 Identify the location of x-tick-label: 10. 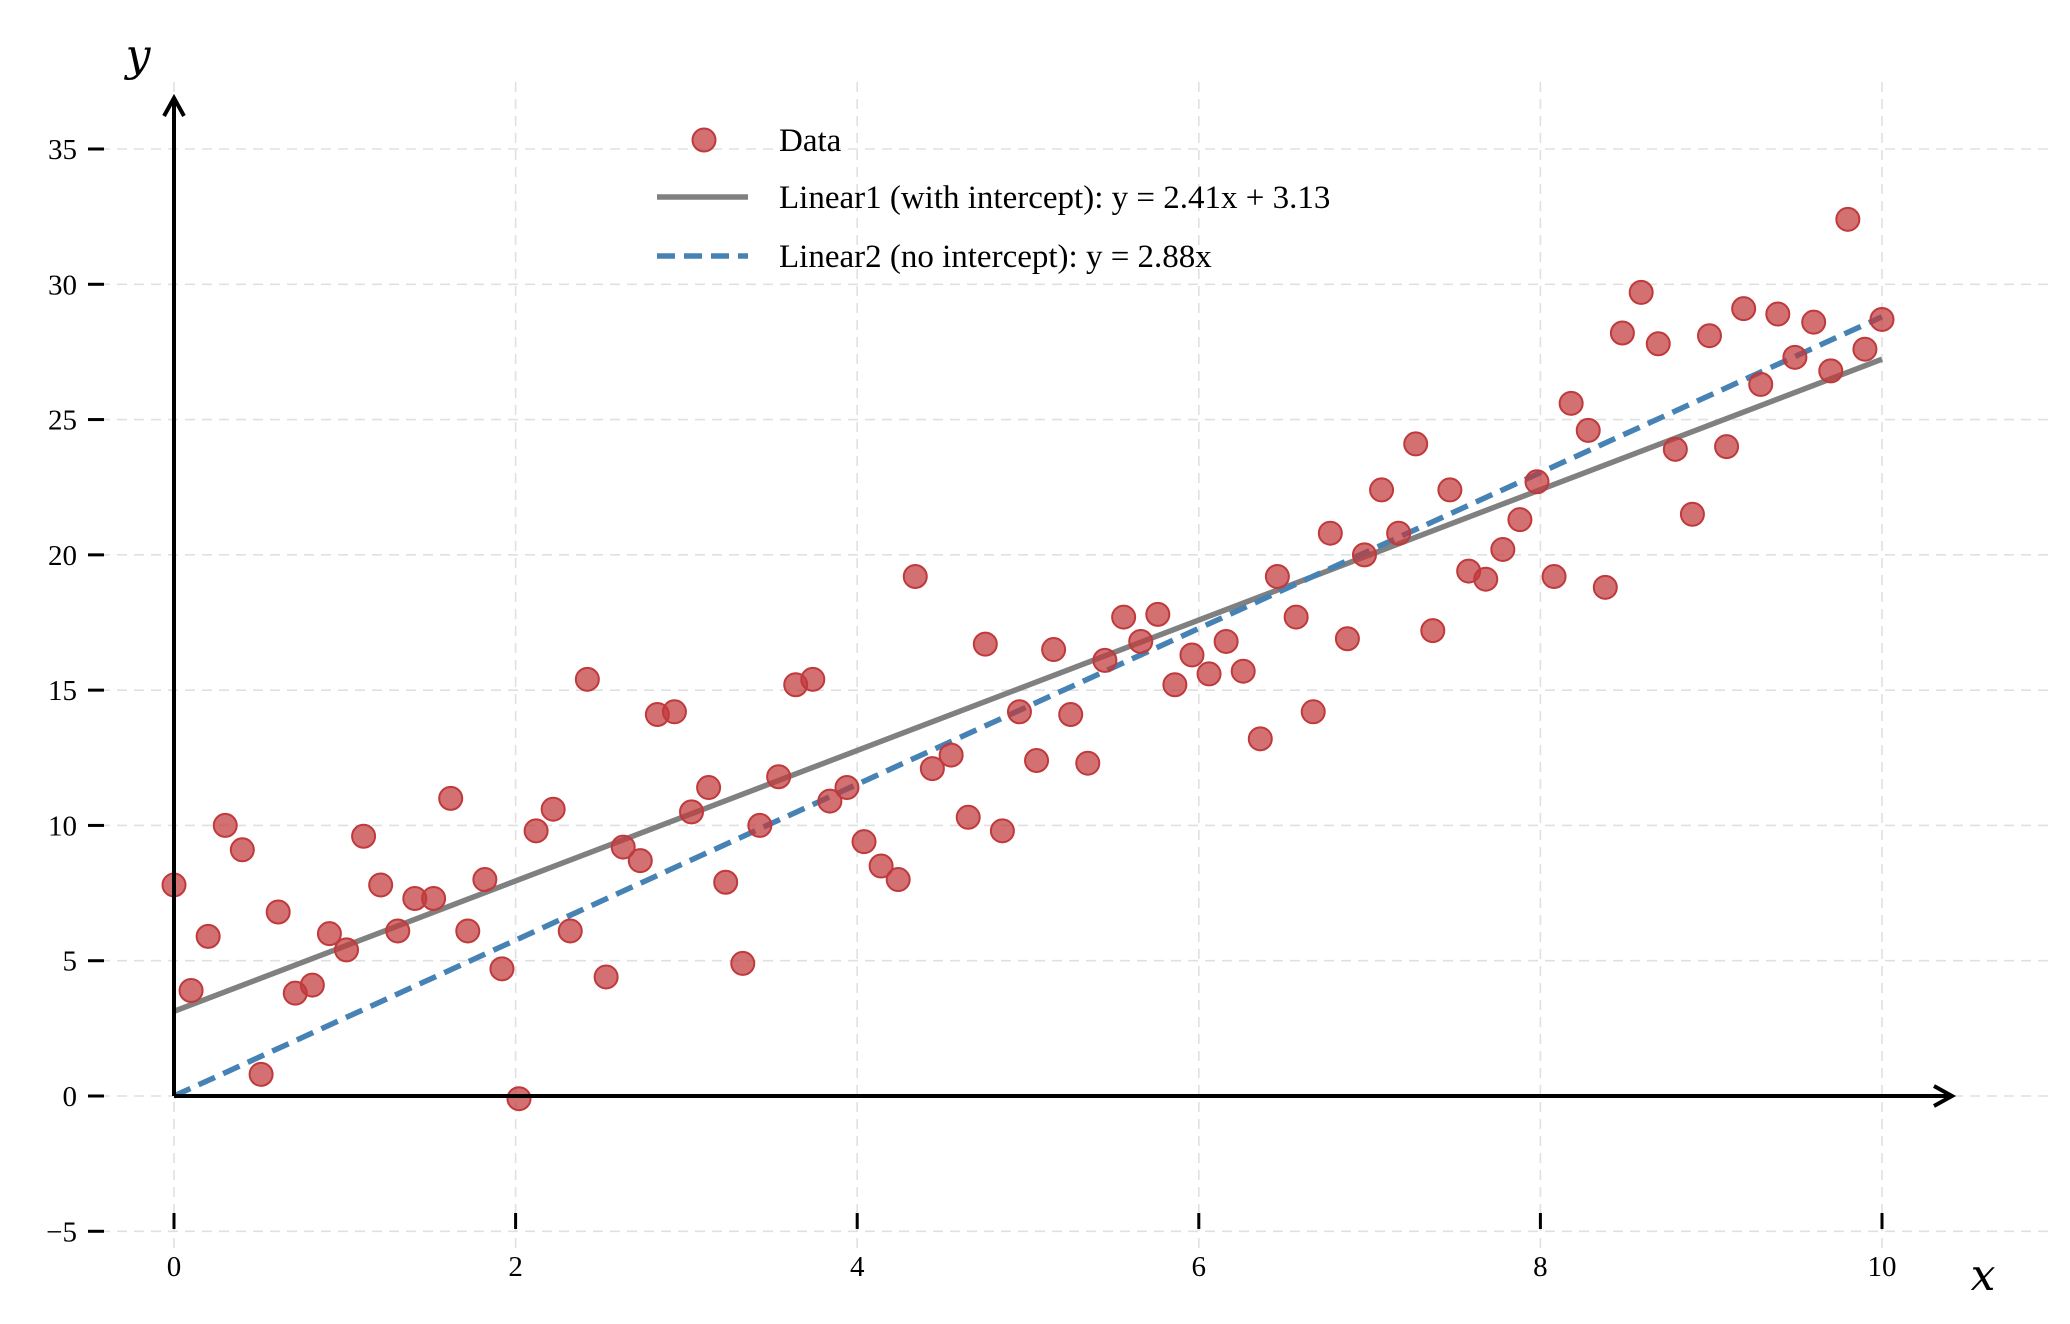
(1882, 1267).